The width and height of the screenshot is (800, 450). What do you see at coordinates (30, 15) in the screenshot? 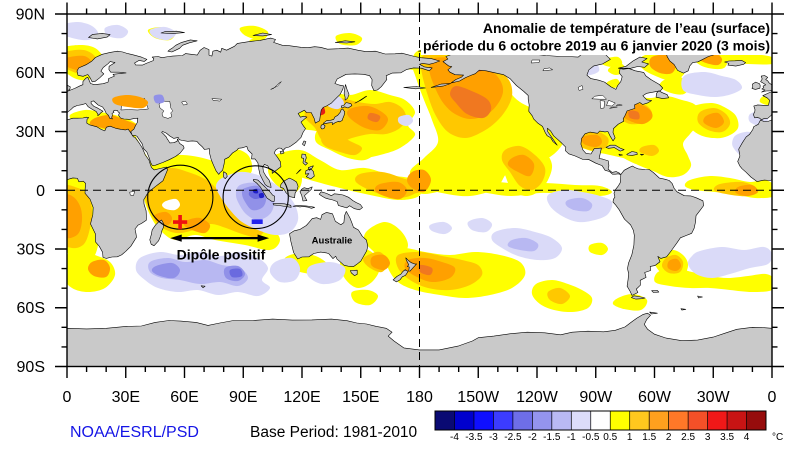
I see `svg-text: 90N` at bounding box center [30, 15].